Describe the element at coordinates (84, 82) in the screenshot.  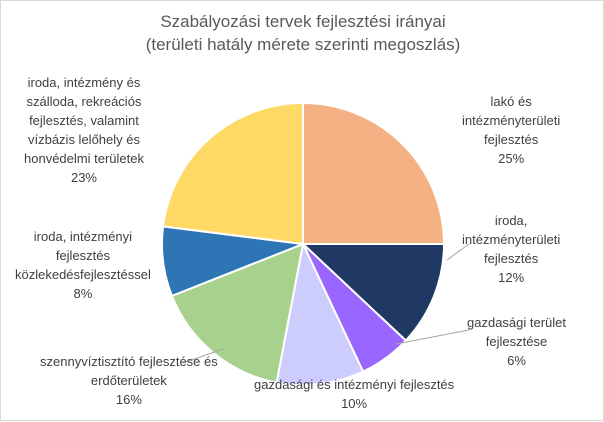
I see `data-label-text: iroda, intézmény és` at that location.